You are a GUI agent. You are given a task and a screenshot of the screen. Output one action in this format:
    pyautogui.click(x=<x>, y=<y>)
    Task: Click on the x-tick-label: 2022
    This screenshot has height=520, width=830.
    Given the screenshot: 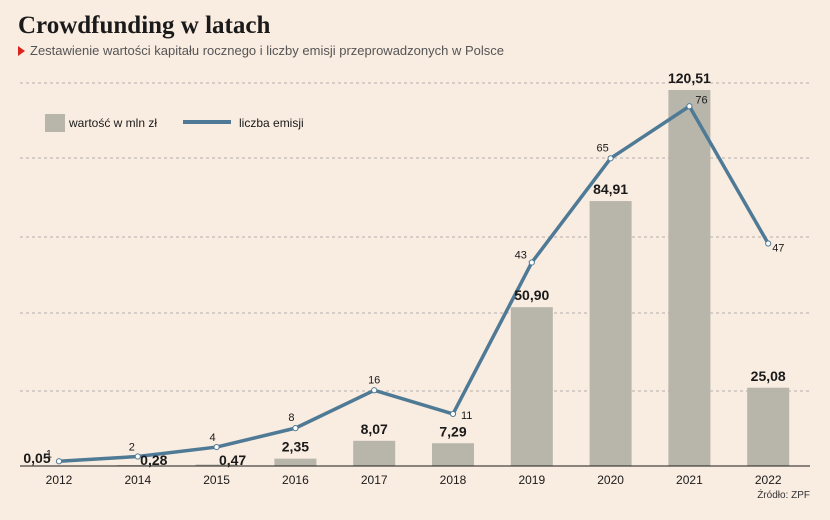 What is the action you would take?
    pyautogui.click(x=768, y=480)
    